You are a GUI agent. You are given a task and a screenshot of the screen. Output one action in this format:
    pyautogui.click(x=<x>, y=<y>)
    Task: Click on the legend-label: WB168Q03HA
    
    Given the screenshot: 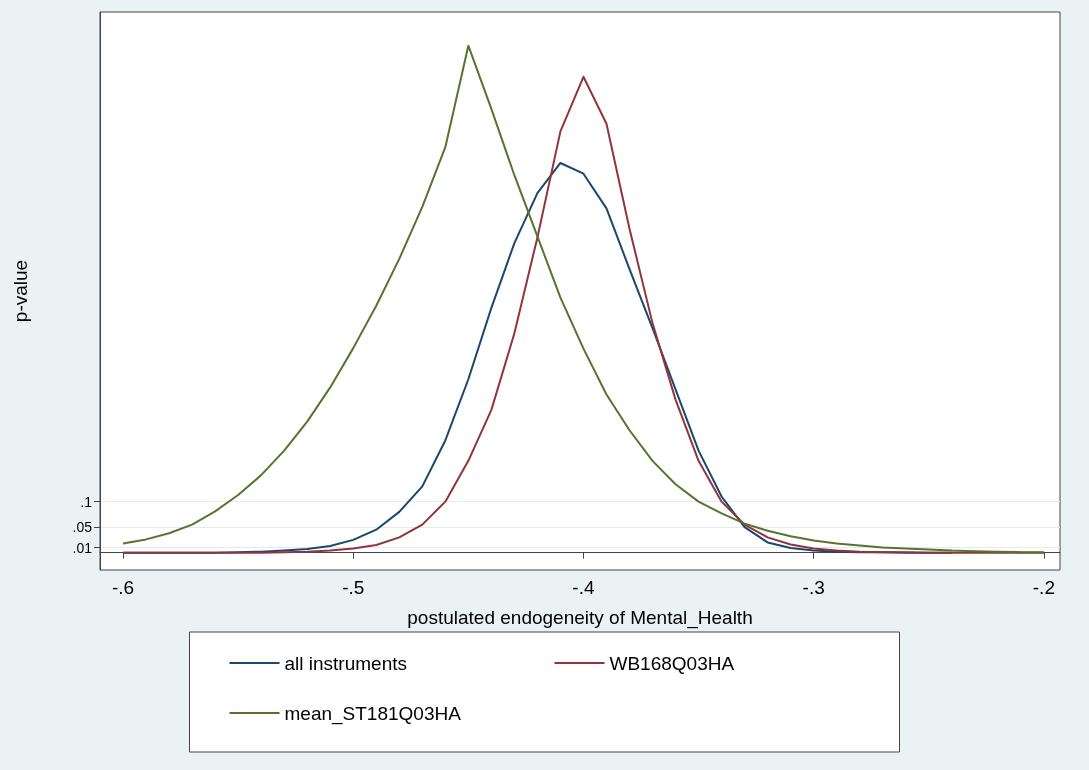 What is the action you would take?
    pyautogui.click(x=672, y=663)
    